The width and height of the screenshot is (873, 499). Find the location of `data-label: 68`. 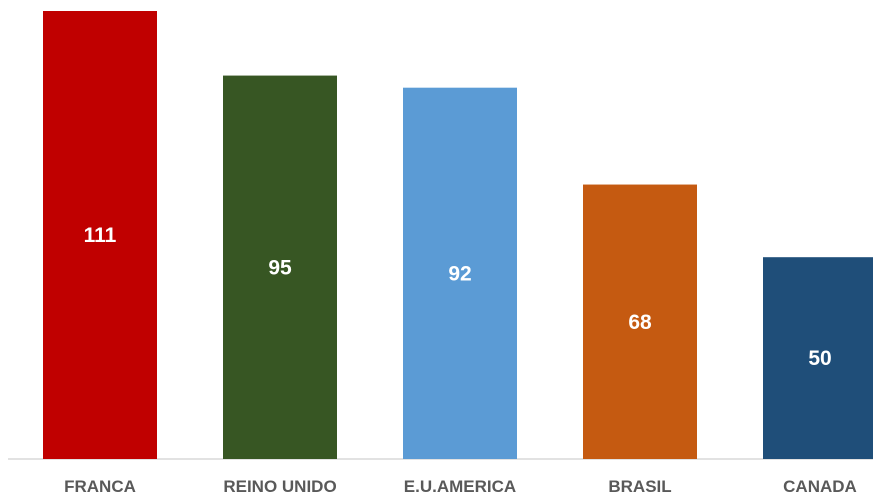

data-label: 68 is located at coordinates (640, 322).